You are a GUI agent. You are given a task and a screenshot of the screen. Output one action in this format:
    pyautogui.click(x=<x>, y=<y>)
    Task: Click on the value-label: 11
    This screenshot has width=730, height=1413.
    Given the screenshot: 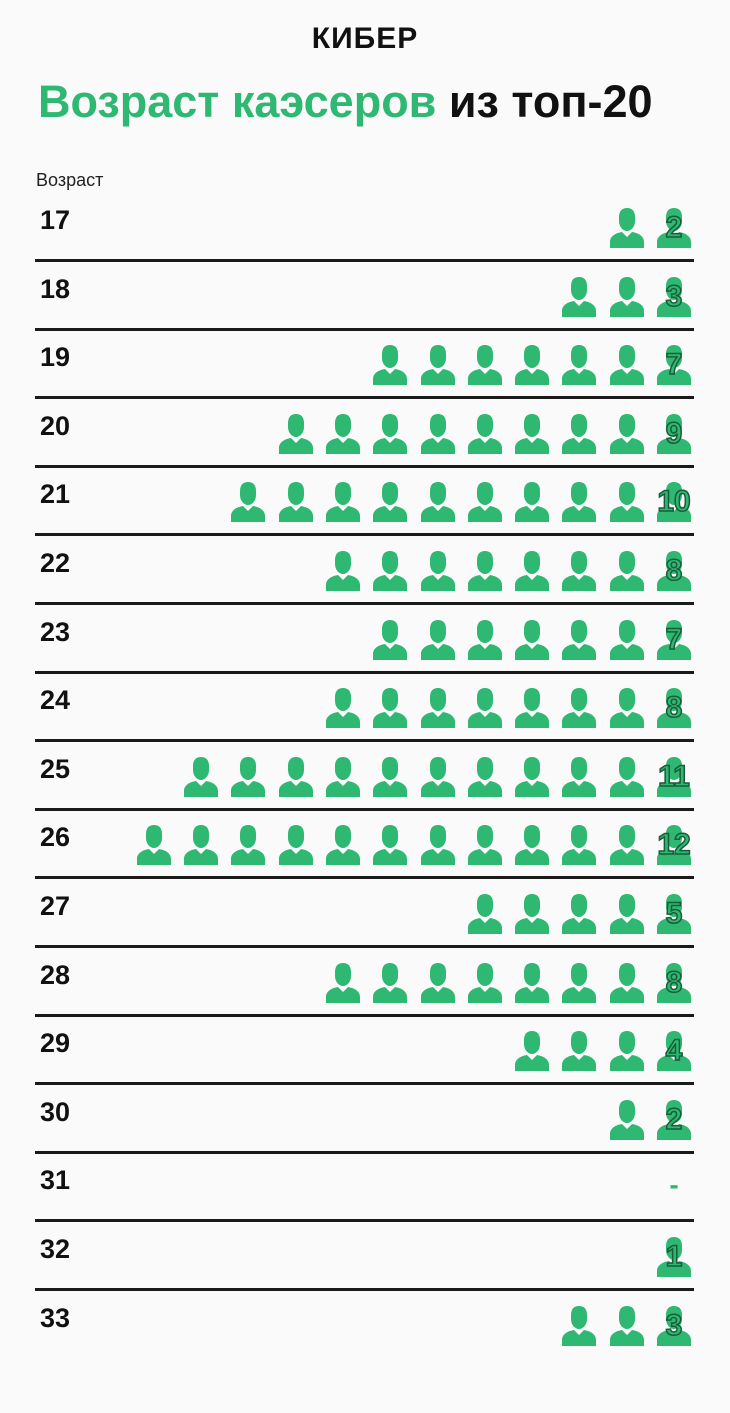 What is the action you would take?
    pyautogui.click(x=673, y=776)
    